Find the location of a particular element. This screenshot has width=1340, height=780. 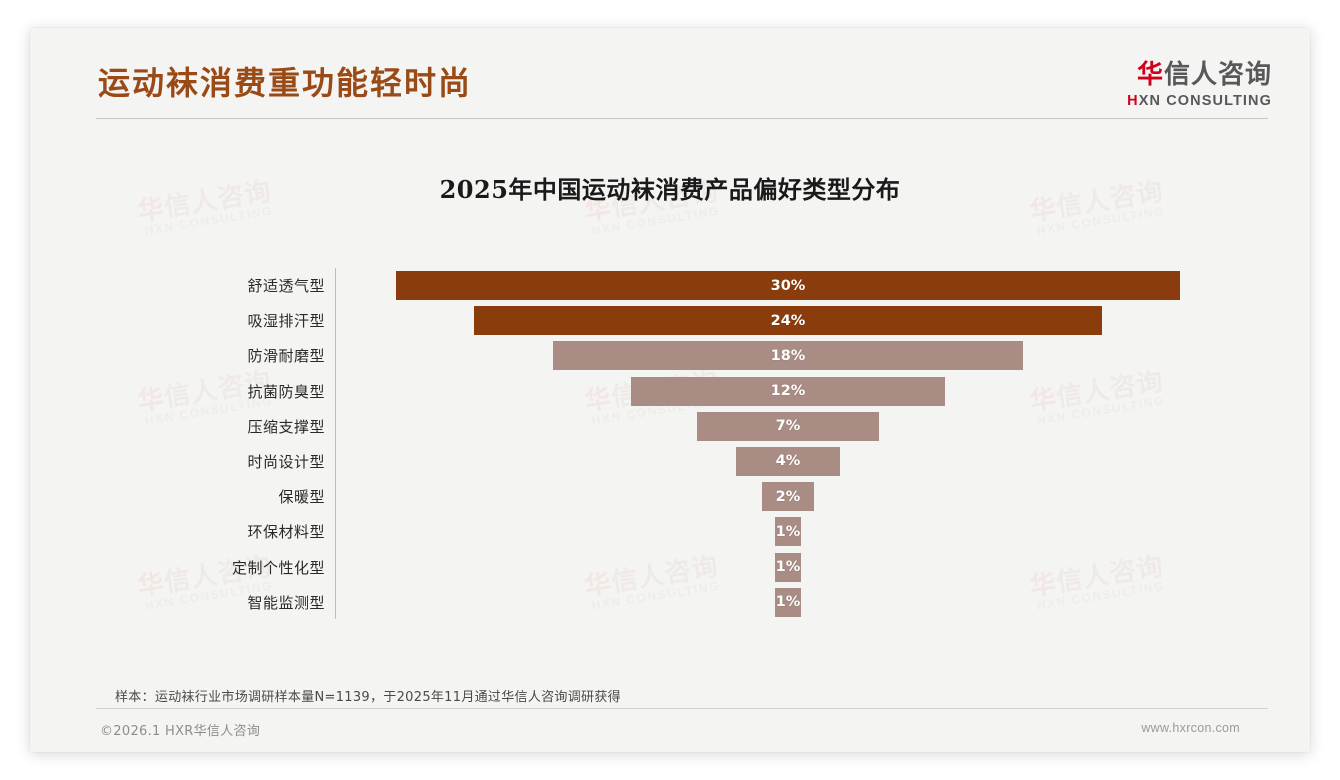

bar: 2% is located at coordinates (788, 497).